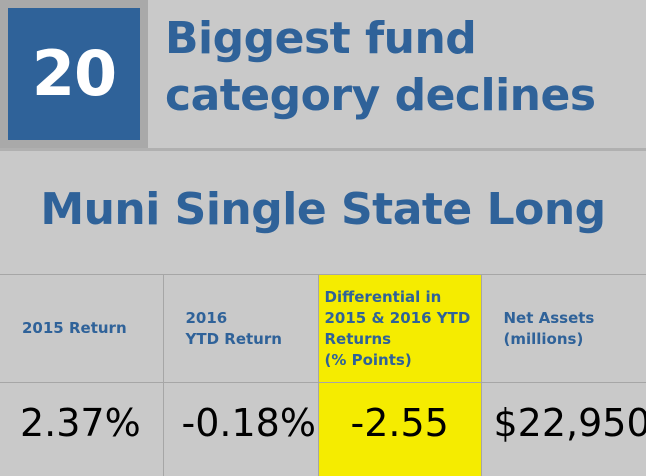 The image size is (646, 476). Describe the element at coordinates (240, 328) in the screenshot. I see `header-2016-ytd-return: 2016 YTD Return` at that location.